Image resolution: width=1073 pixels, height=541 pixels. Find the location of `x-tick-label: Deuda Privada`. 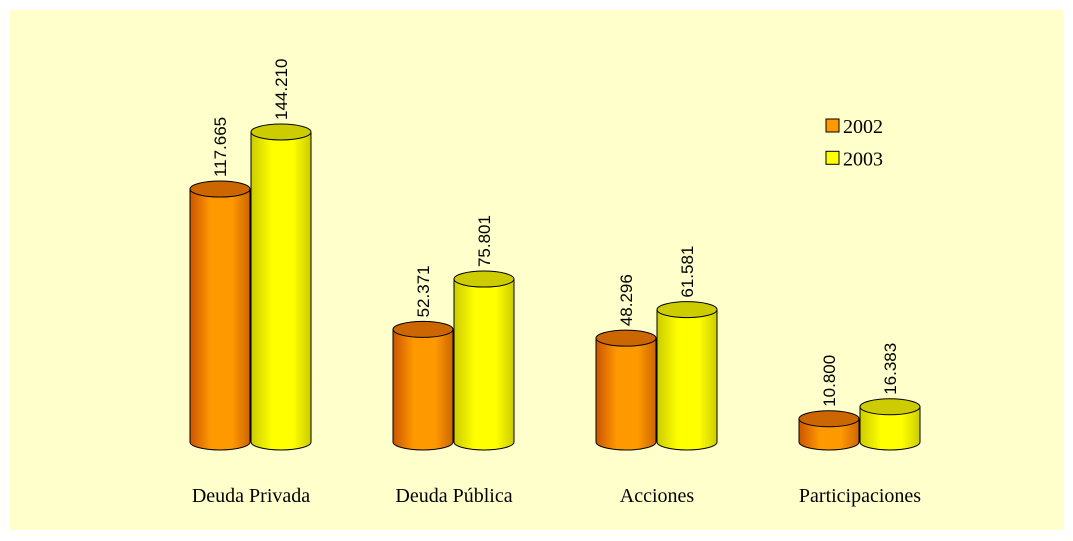

x-tick-label: Deuda Privada is located at coordinates (251, 496).